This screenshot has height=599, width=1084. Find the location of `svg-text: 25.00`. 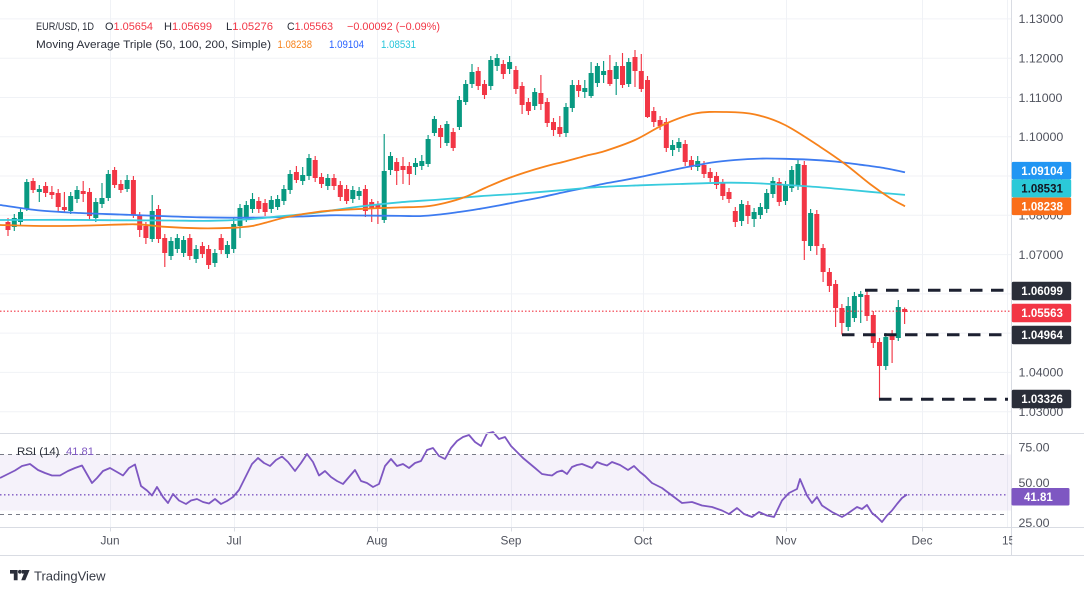

svg-text: 25.00 is located at coordinates (1034, 523).